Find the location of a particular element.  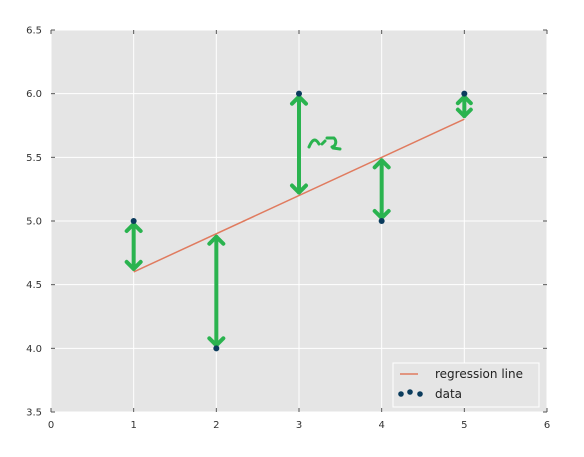

x-tick-label: 3 is located at coordinates (299, 425).